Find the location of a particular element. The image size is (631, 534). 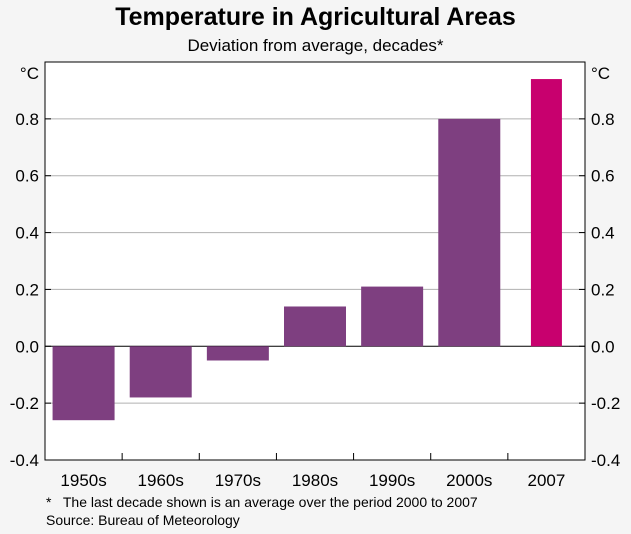

x-tick-label: 2000s is located at coordinates (469, 480).